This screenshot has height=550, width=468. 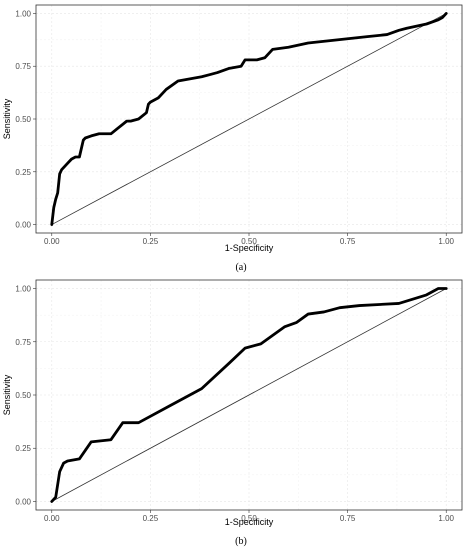 I want to click on figure-caption: (b), so click(x=241, y=541).